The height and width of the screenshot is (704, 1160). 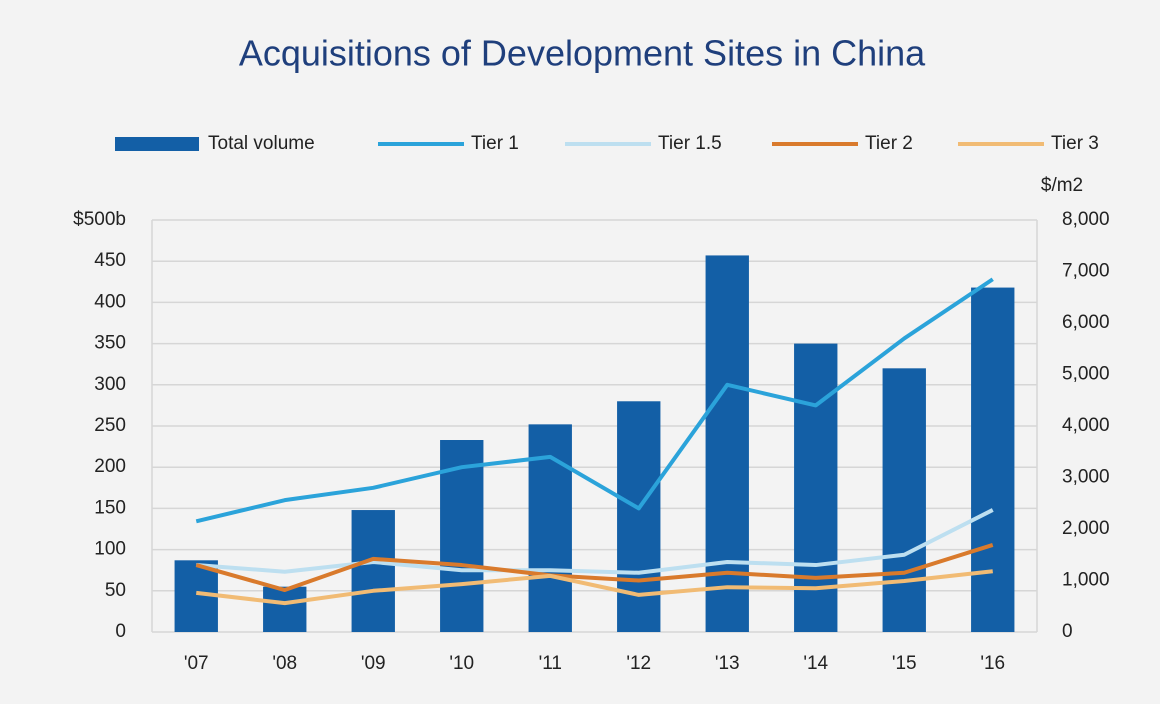 I want to click on x-tick-label: '09, so click(x=373, y=663).